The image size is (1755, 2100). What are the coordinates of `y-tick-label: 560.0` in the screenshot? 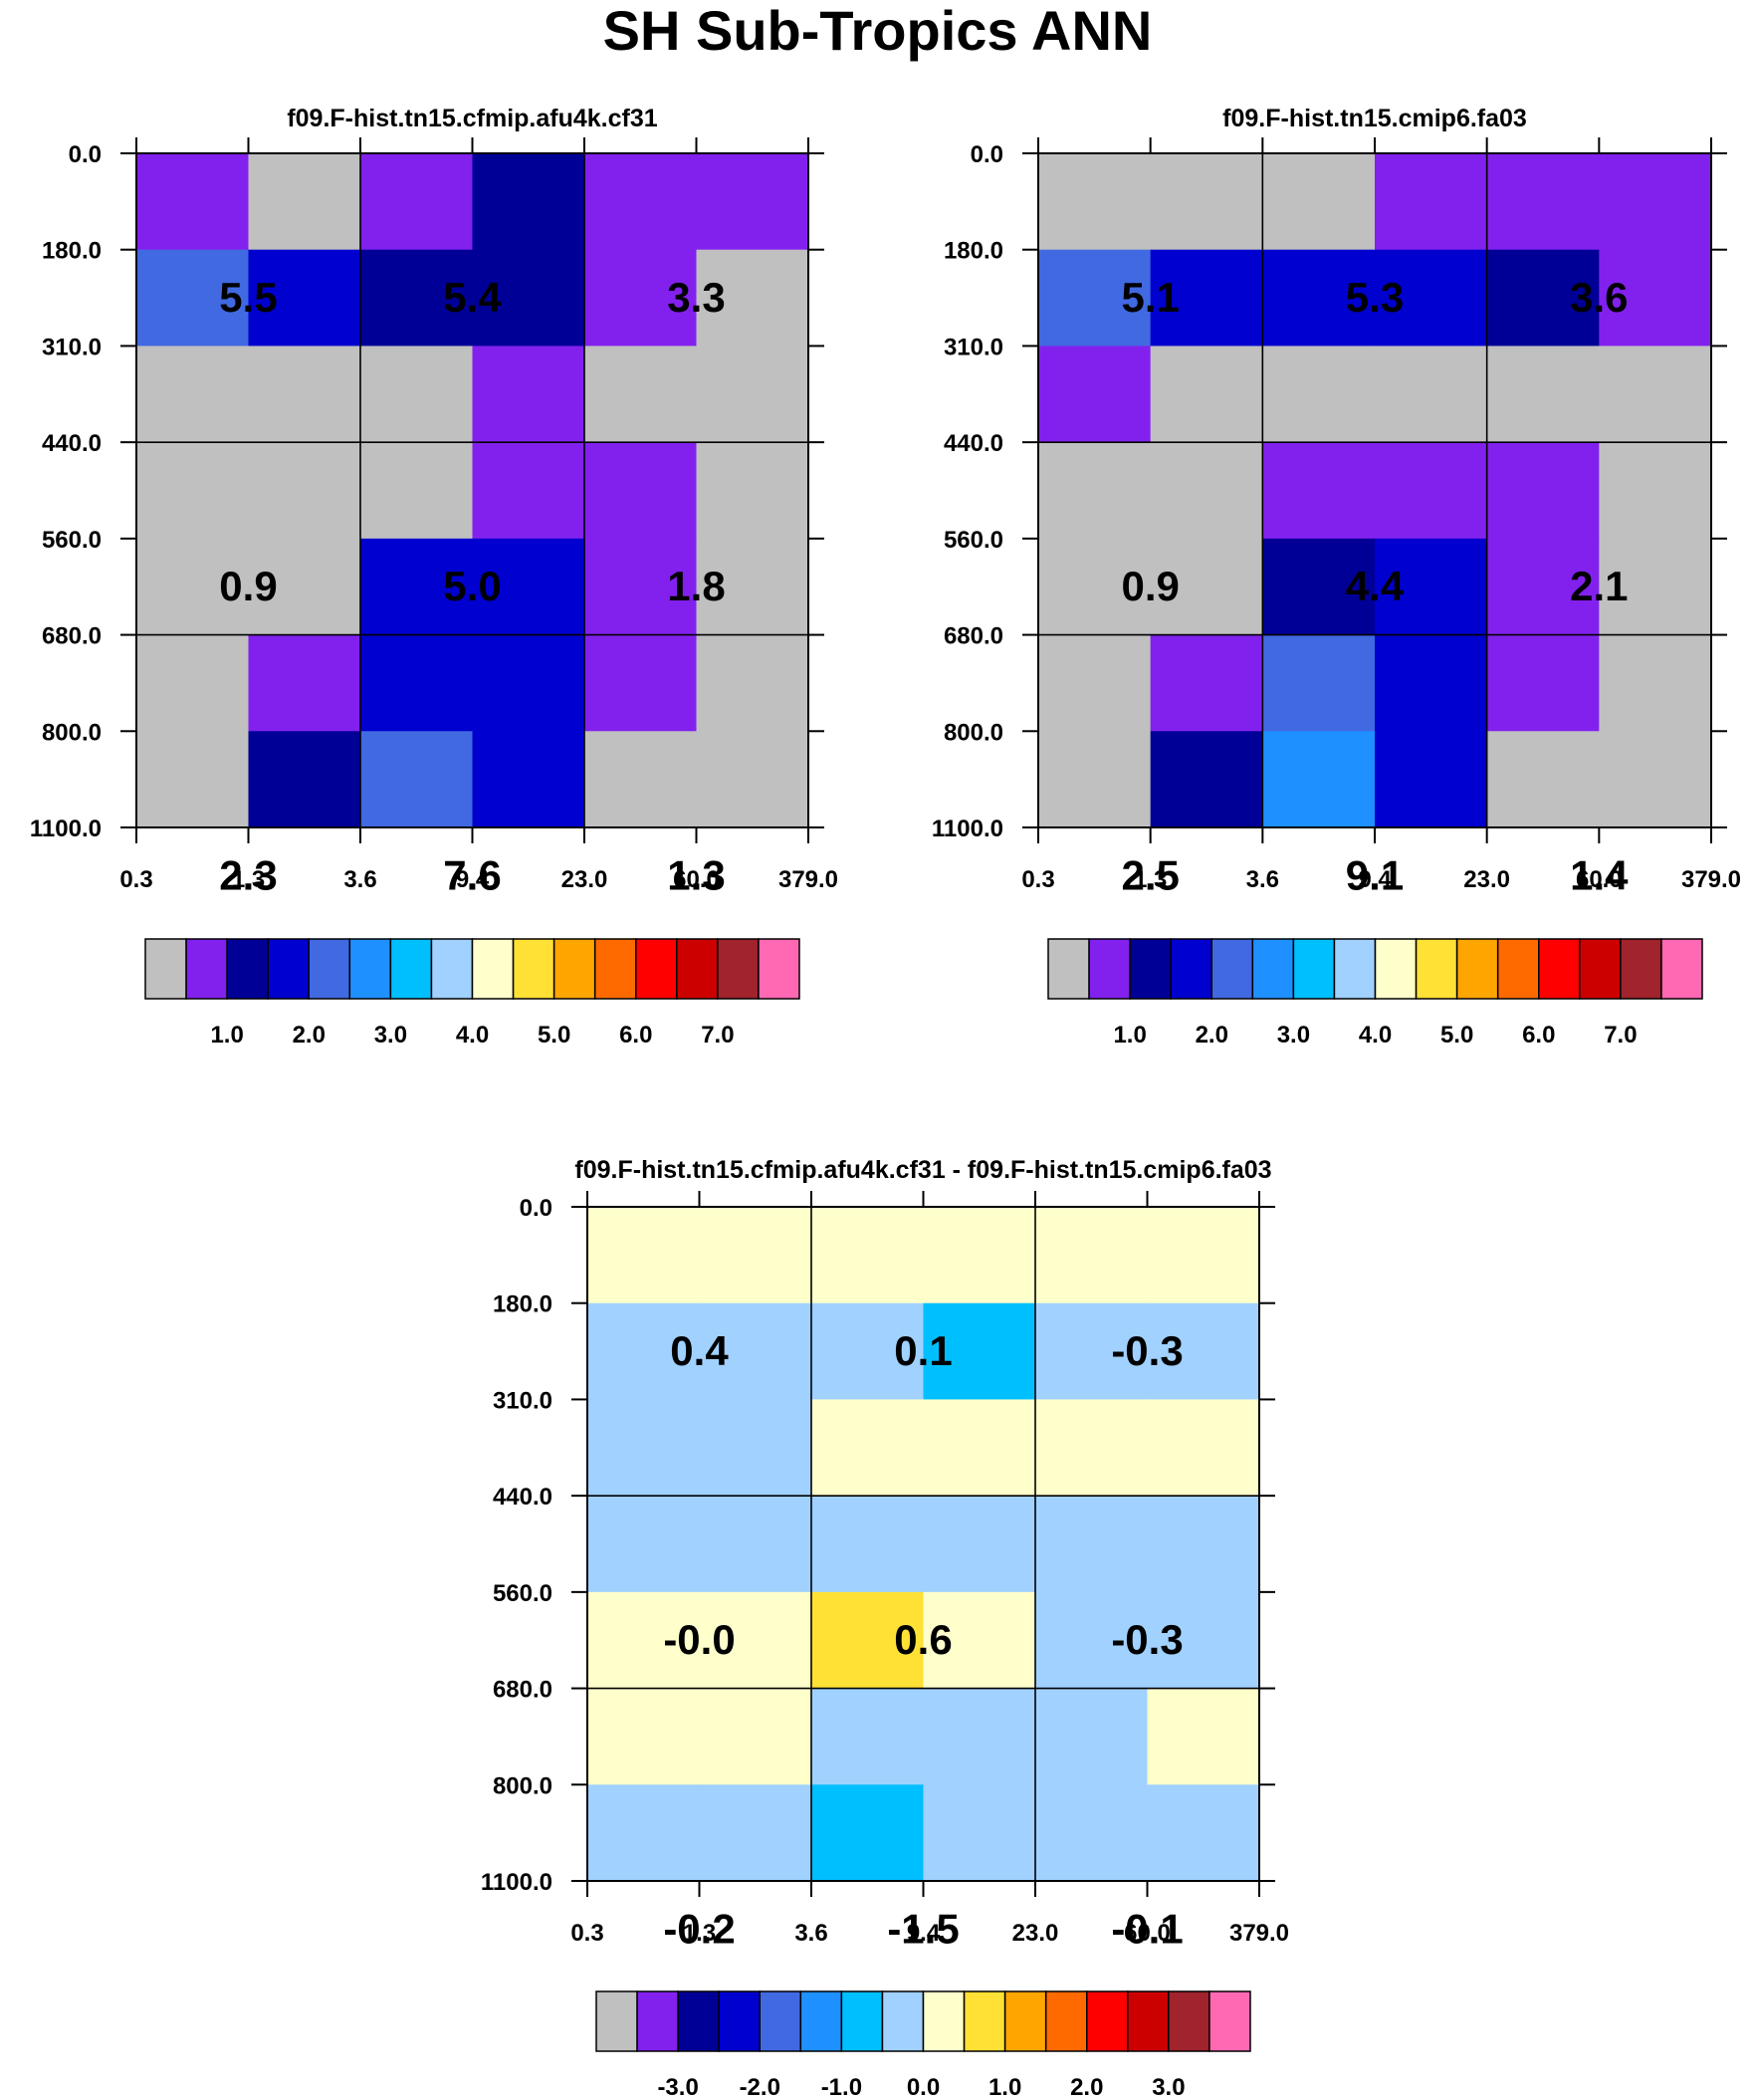 It's located at (522, 1593).